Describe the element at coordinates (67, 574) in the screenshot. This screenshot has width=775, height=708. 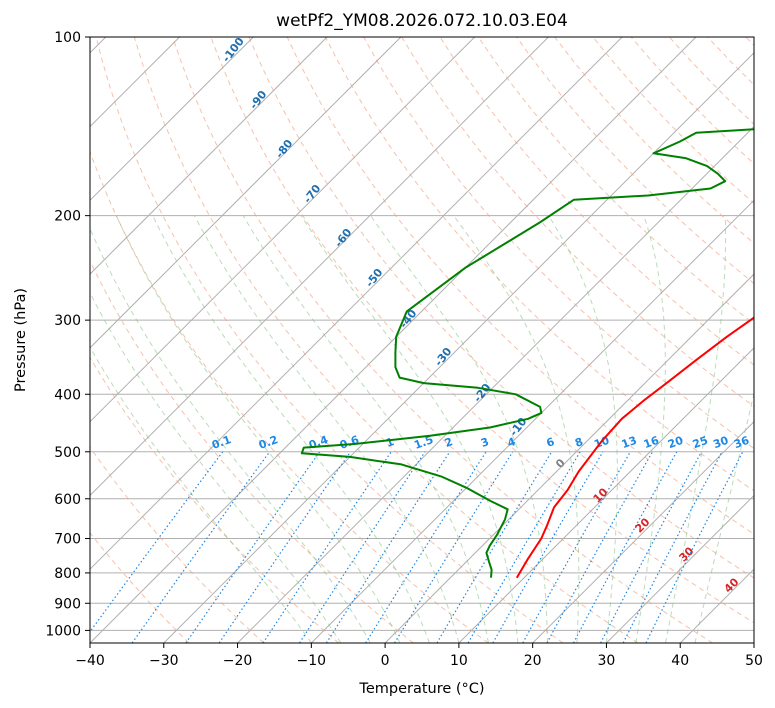
I see `y-tick-label: 800` at that location.